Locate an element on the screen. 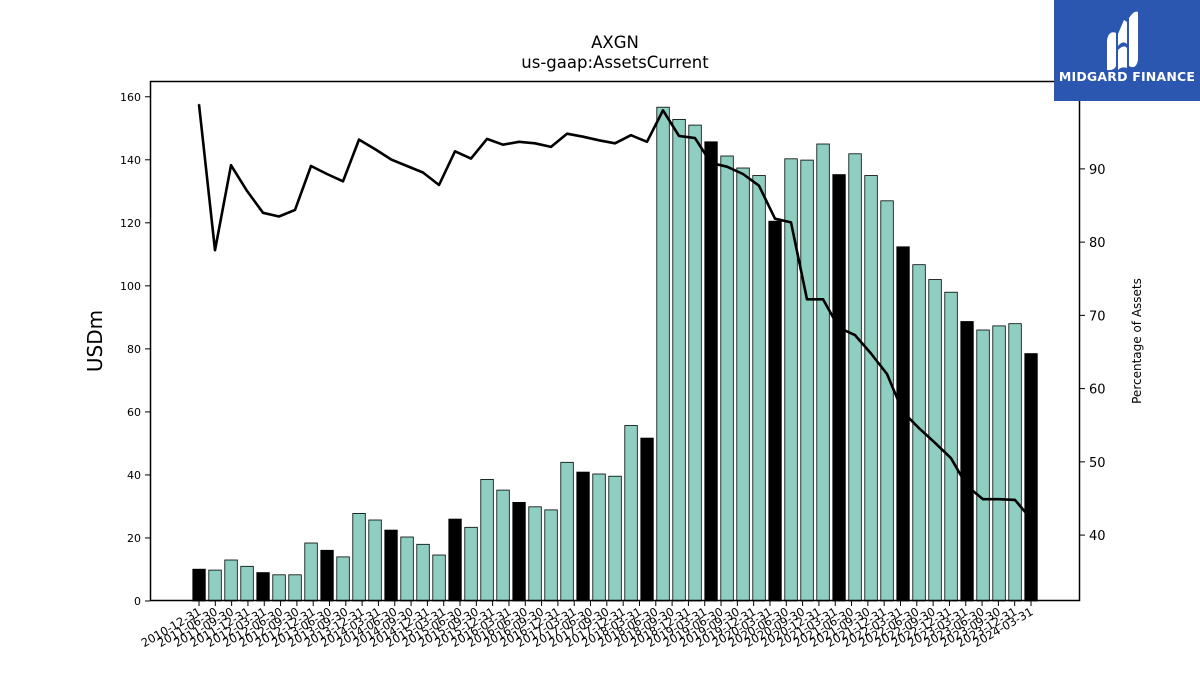 The image size is (1200, 675). midgard-m-logo-icon is located at coordinates (1122, 41).